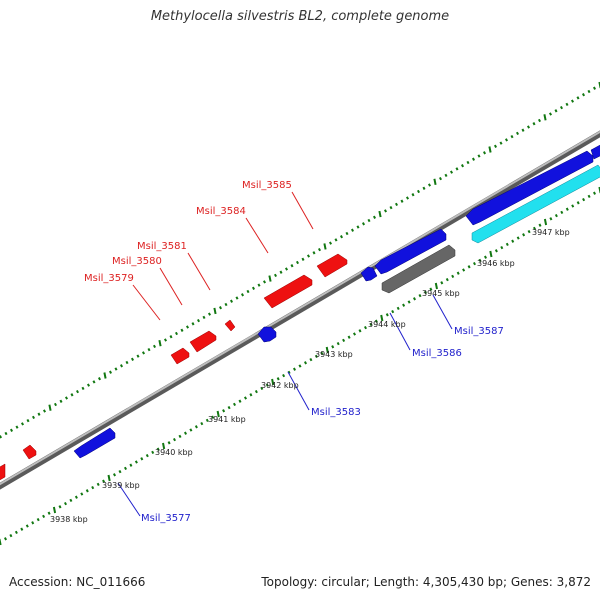 The height and width of the screenshot is (600, 600). Describe the element at coordinates (496, 263) in the screenshot. I see `kbp-label: 3946 kbp` at that location.